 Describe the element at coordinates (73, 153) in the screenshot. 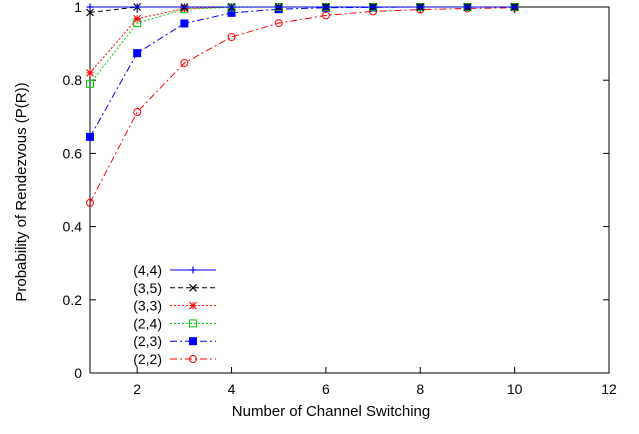

I see `y-tick-label: 0.6` at that location.